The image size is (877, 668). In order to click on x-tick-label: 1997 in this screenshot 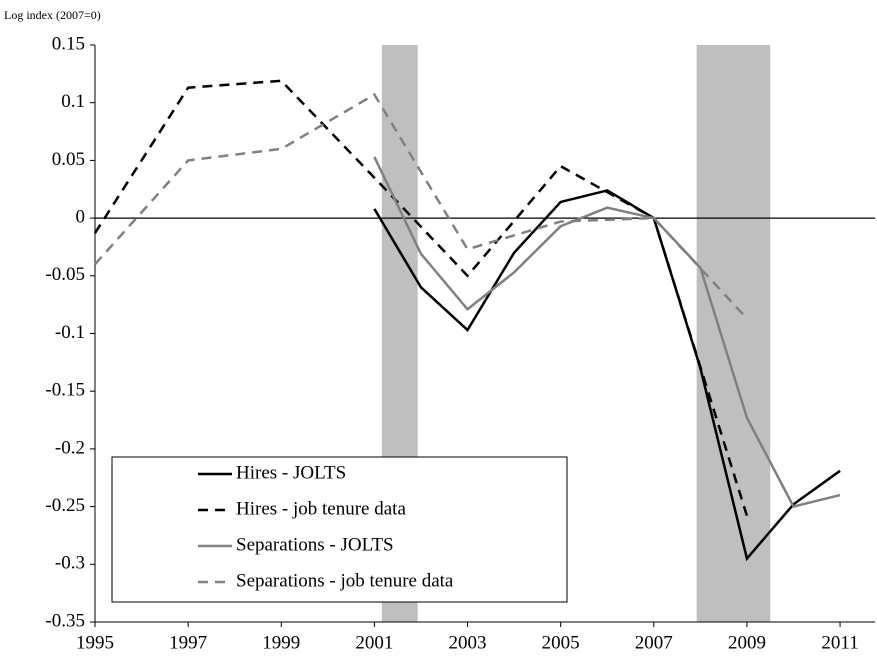, I will do `click(188, 642)`.